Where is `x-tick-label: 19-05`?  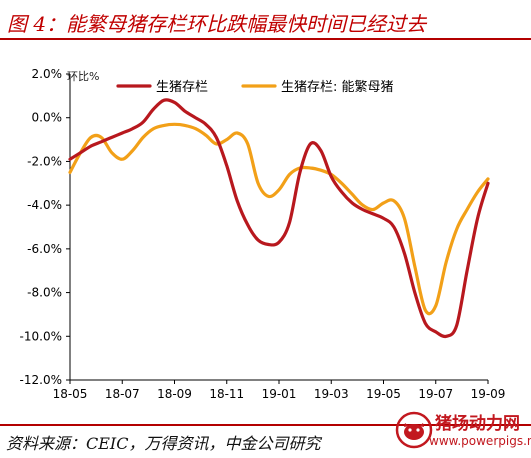 x-tick-label: 19-05 is located at coordinates (383, 394).